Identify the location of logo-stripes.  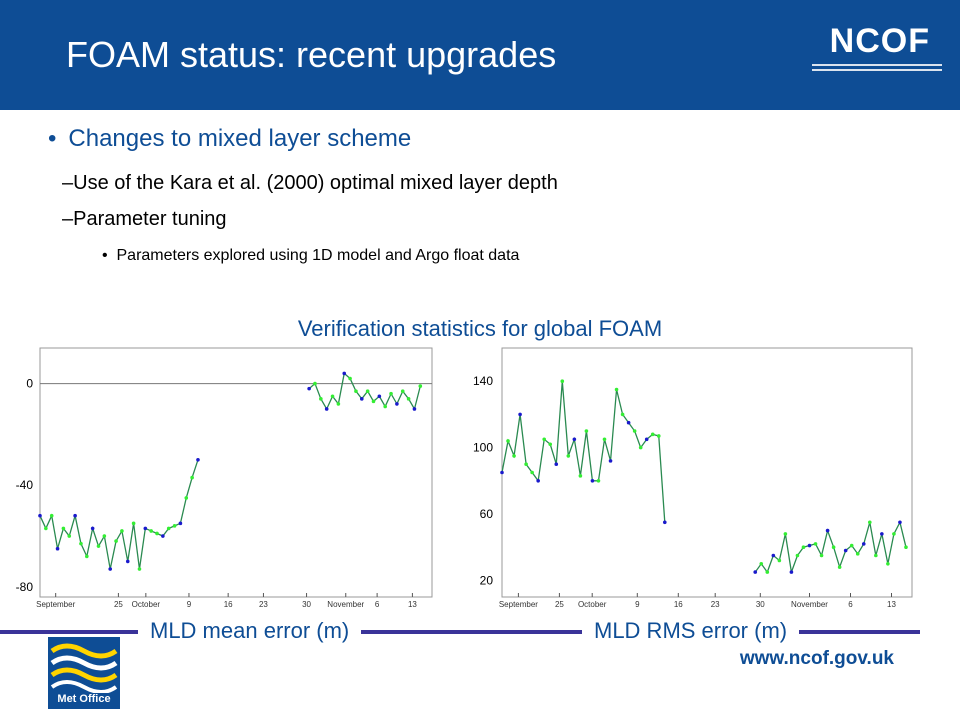
(877, 69).